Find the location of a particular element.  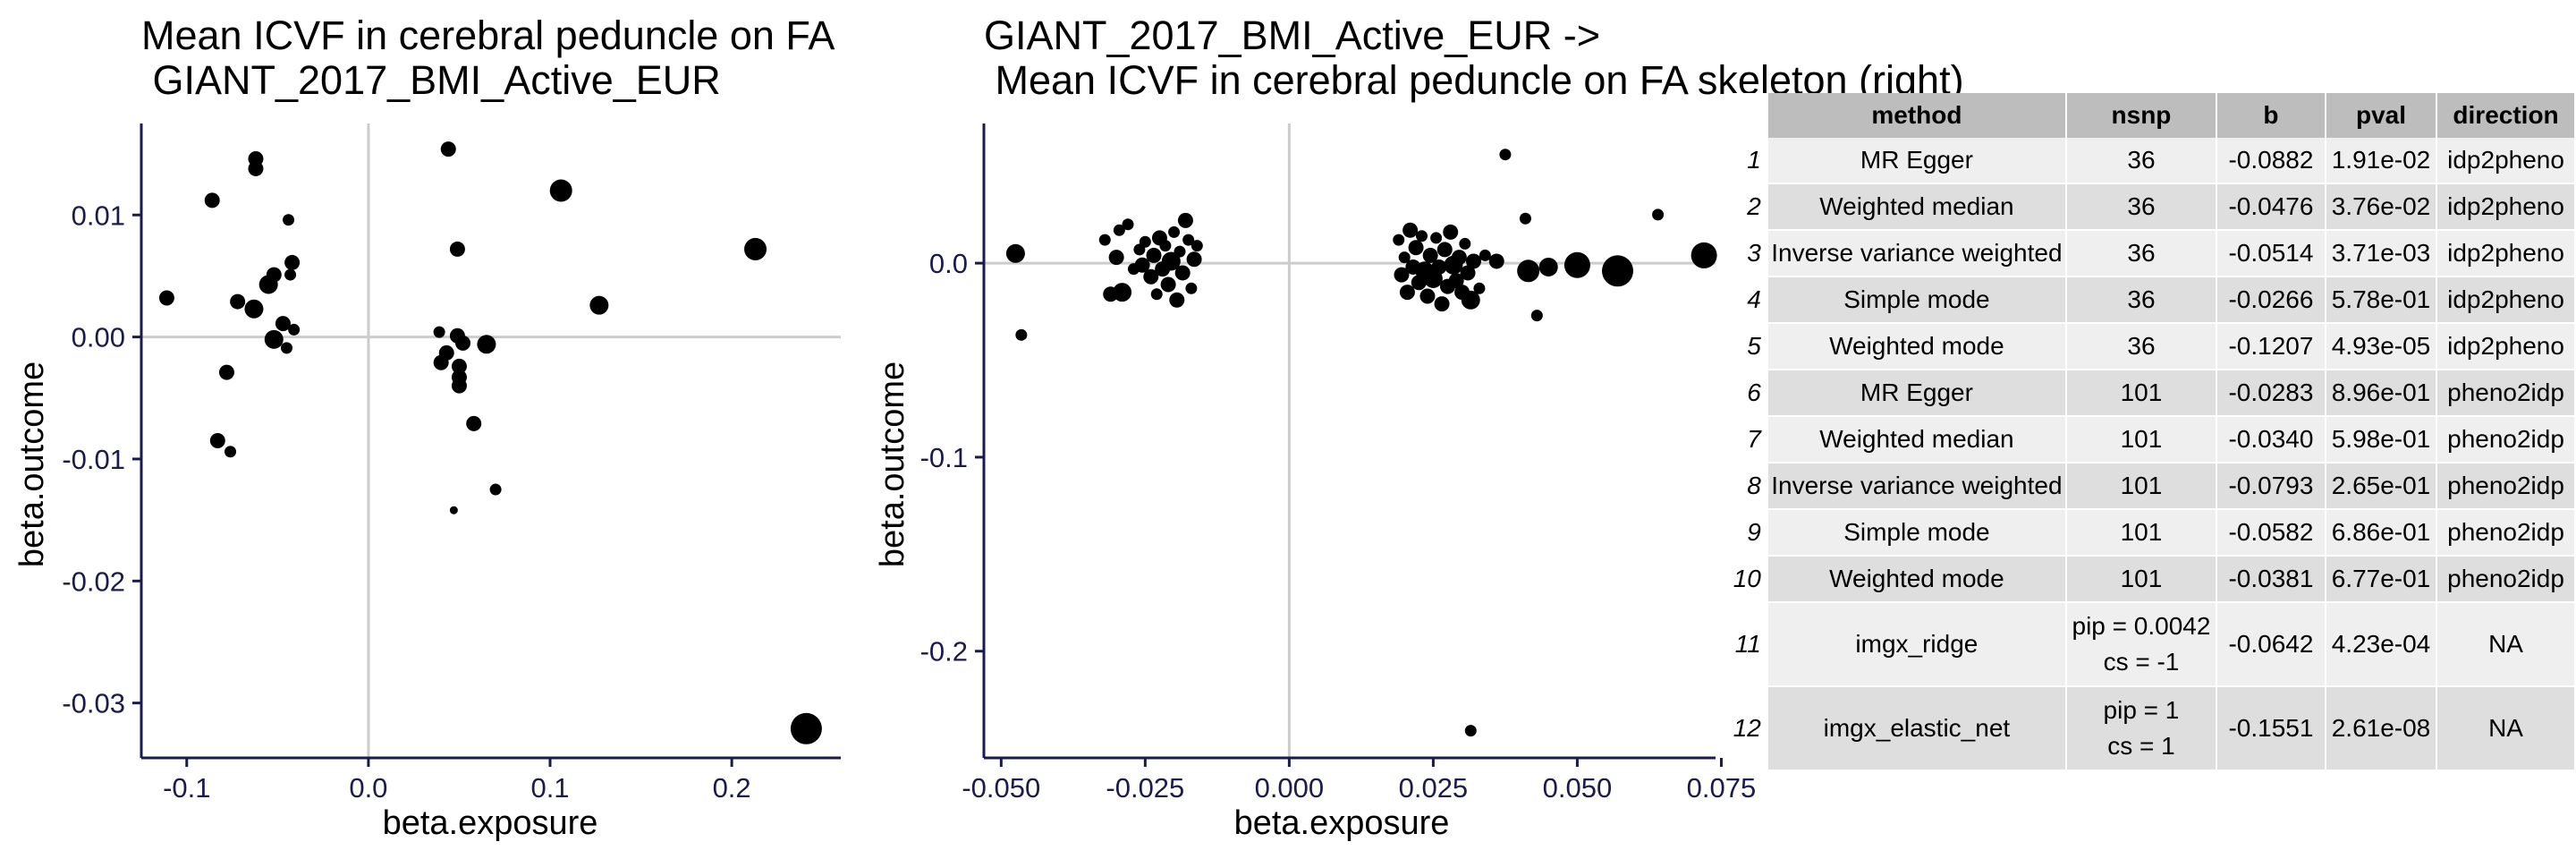

plot2-title-line1: GIANT_2017_BMI_Active_EUR -> is located at coordinates (1292, 35).